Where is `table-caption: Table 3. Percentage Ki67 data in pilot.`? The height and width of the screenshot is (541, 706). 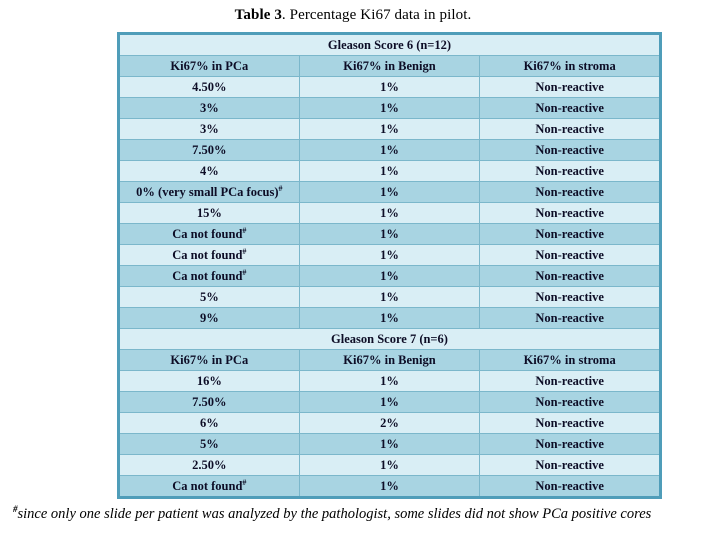 table-caption: Table 3. Percentage Ki67 data in pilot. is located at coordinates (353, 12).